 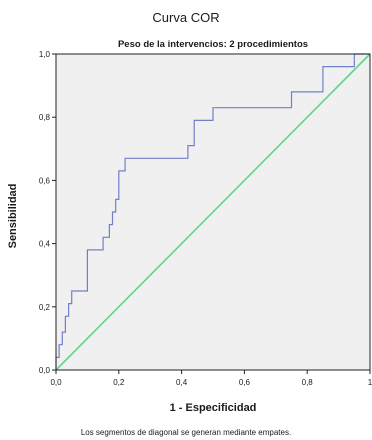 What do you see at coordinates (45, 180) in the screenshot?
I see `y-tick-label: 0,6` at bounding box center [45, 180].